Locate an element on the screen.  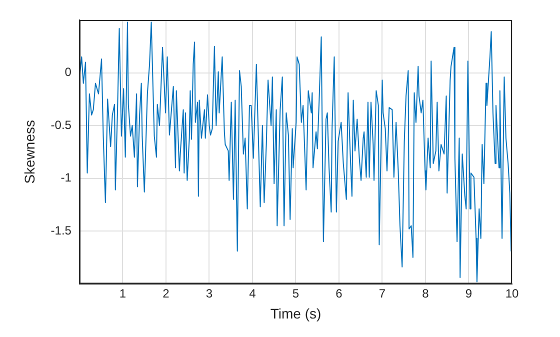
y-tick-label: 0 is located at coordinates (68, 72).